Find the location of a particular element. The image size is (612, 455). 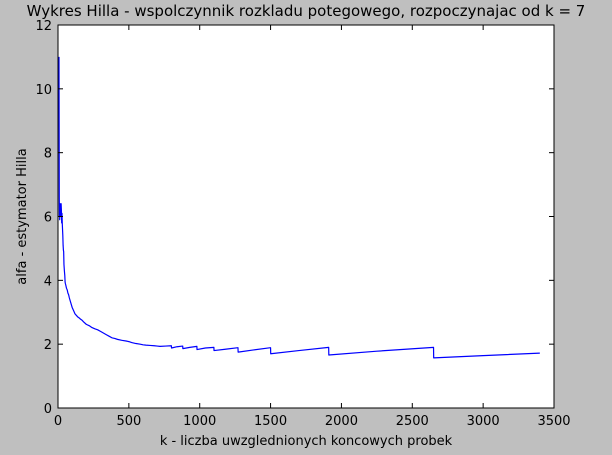

y-tick-label: 12 is located at coordinates (43, 26).